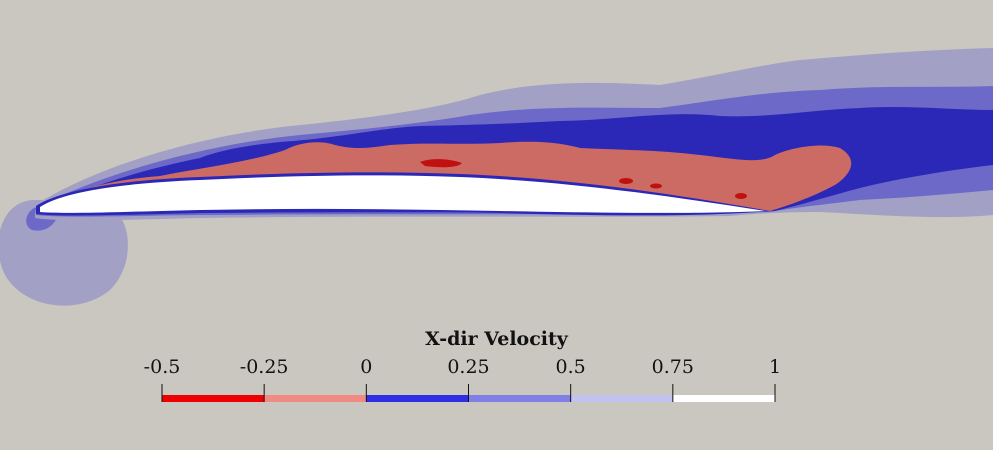  I want to click on colorbar-tick-label: 1, so click(775, 367).